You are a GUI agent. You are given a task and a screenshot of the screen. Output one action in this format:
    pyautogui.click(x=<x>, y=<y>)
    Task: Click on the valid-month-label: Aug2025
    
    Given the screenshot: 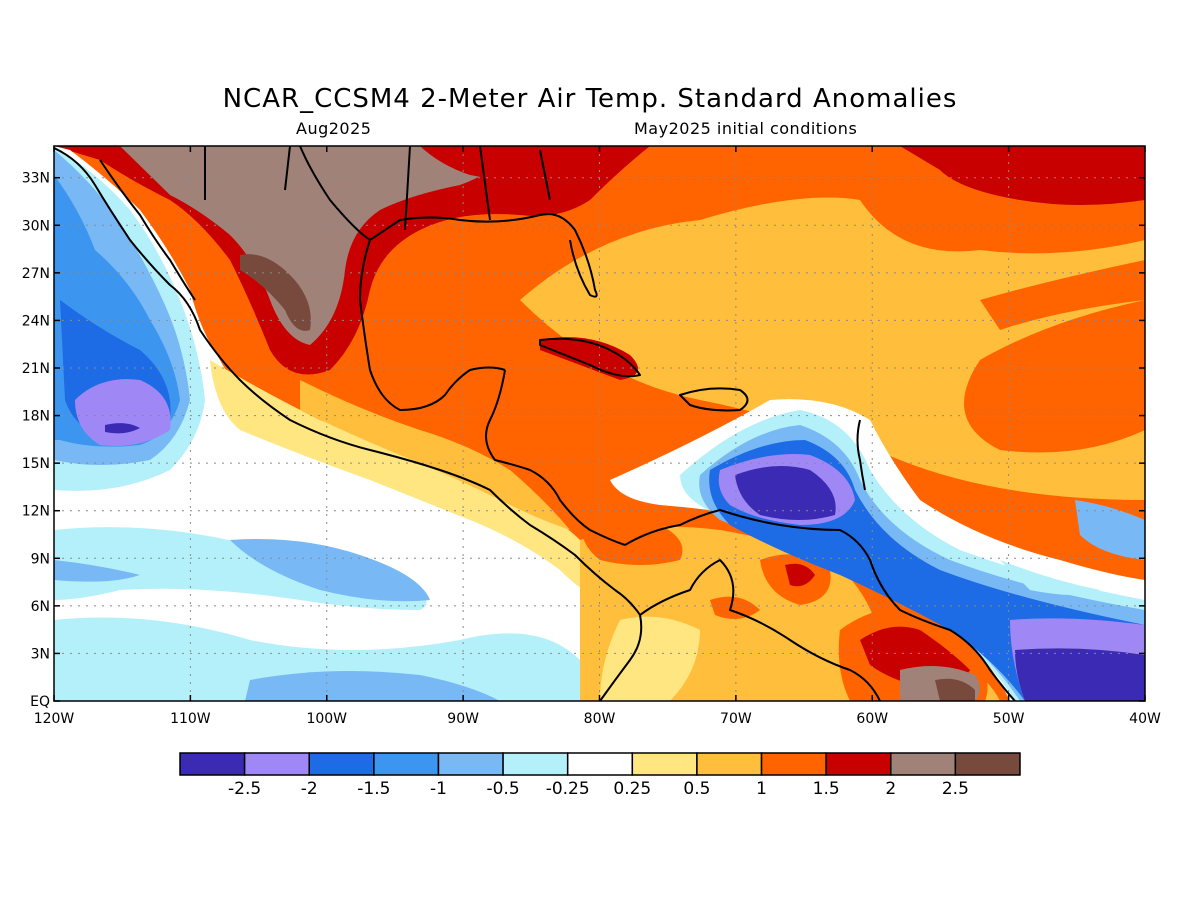 What is the action you would take?
    pyautogui.click(x=334, y=128)
    